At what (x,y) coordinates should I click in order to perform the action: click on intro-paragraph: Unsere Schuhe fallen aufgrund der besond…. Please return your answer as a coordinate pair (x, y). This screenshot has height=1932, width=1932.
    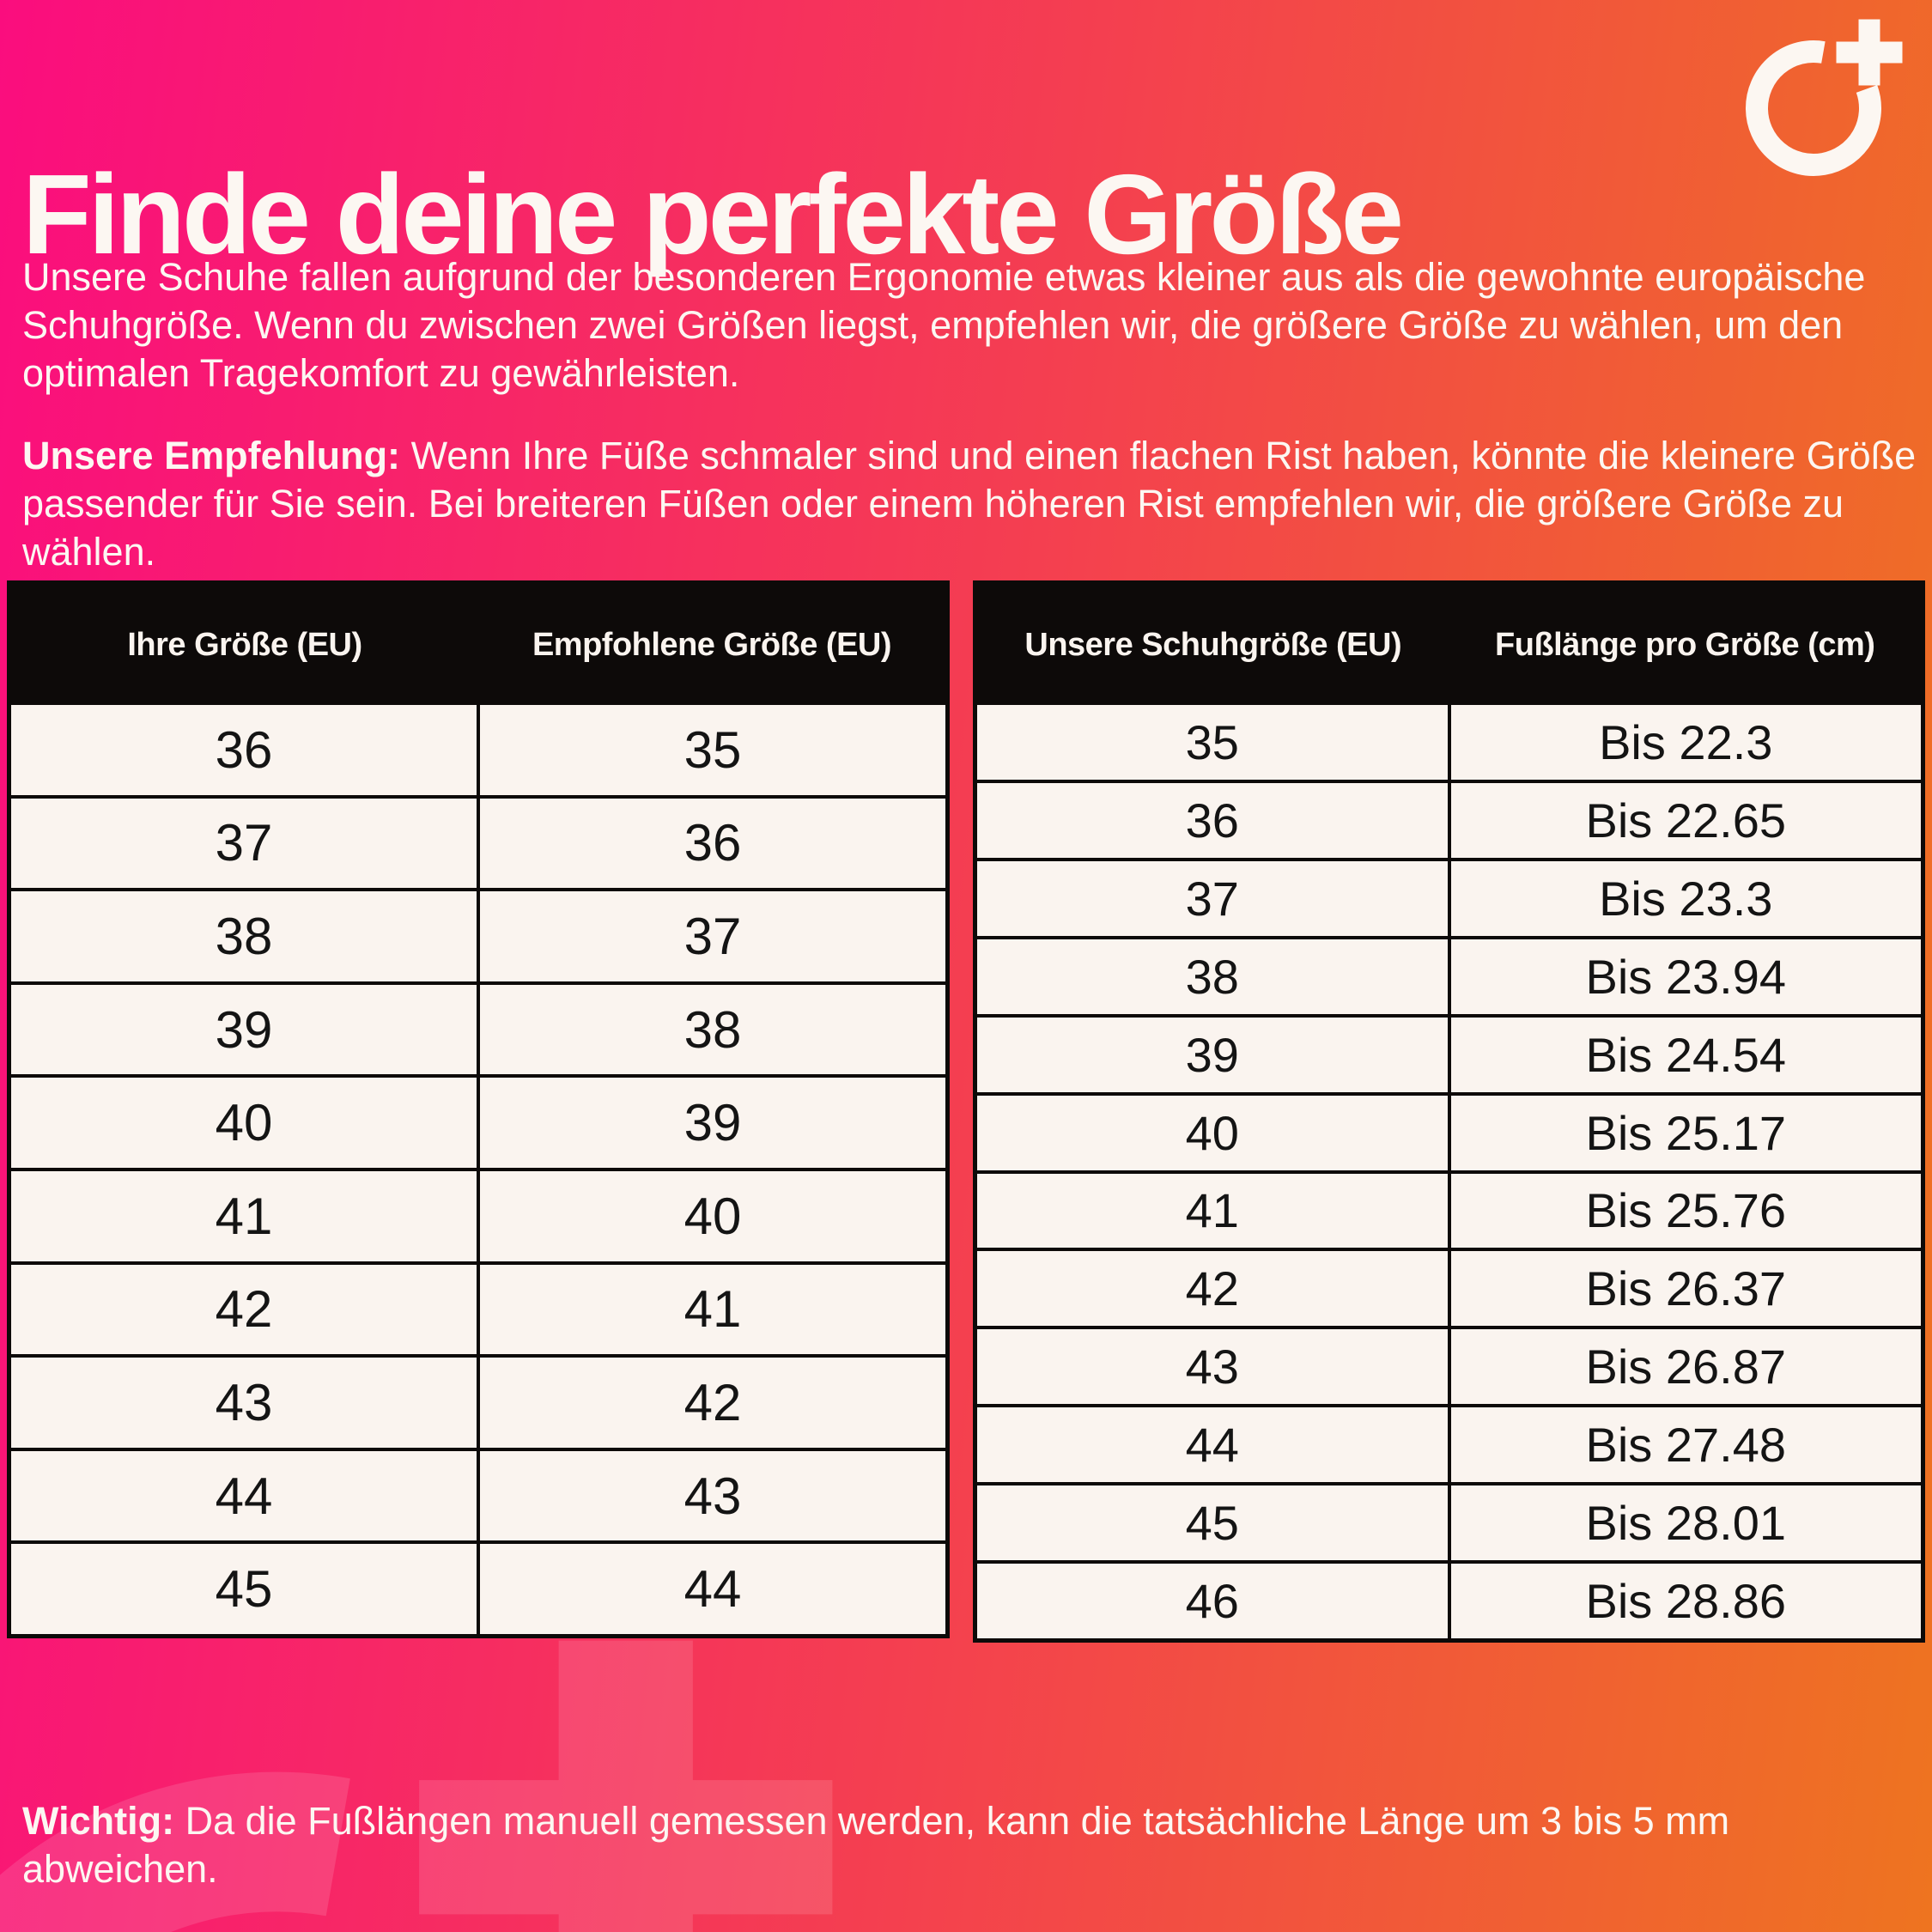
    Looking at the image, I should click on (944, 325).